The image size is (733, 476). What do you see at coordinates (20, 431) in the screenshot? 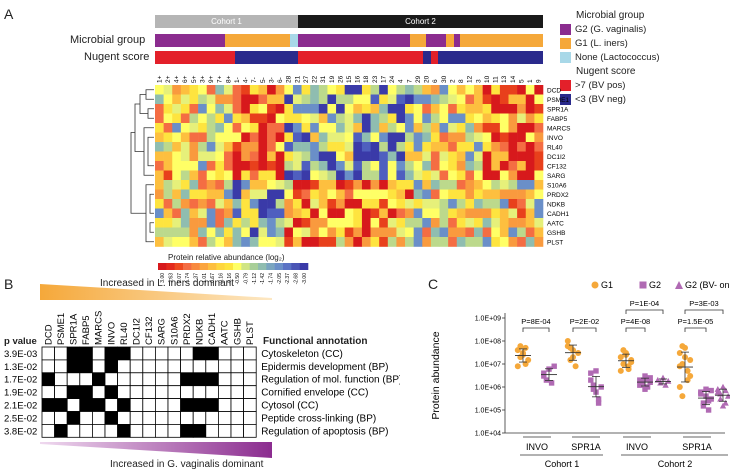
I see `go-pvalue: 3.8E-02` at bounding box center [20, 431].